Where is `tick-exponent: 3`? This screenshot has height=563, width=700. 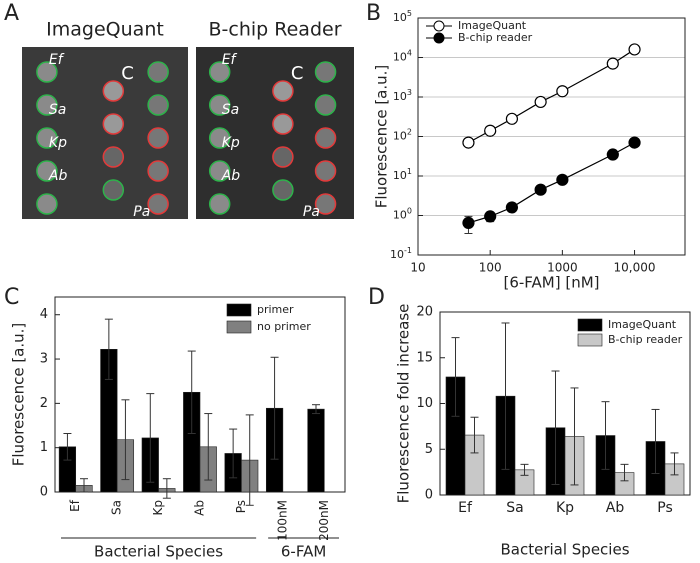 tick-exponent: 3 is located at coordinates (409, 92).